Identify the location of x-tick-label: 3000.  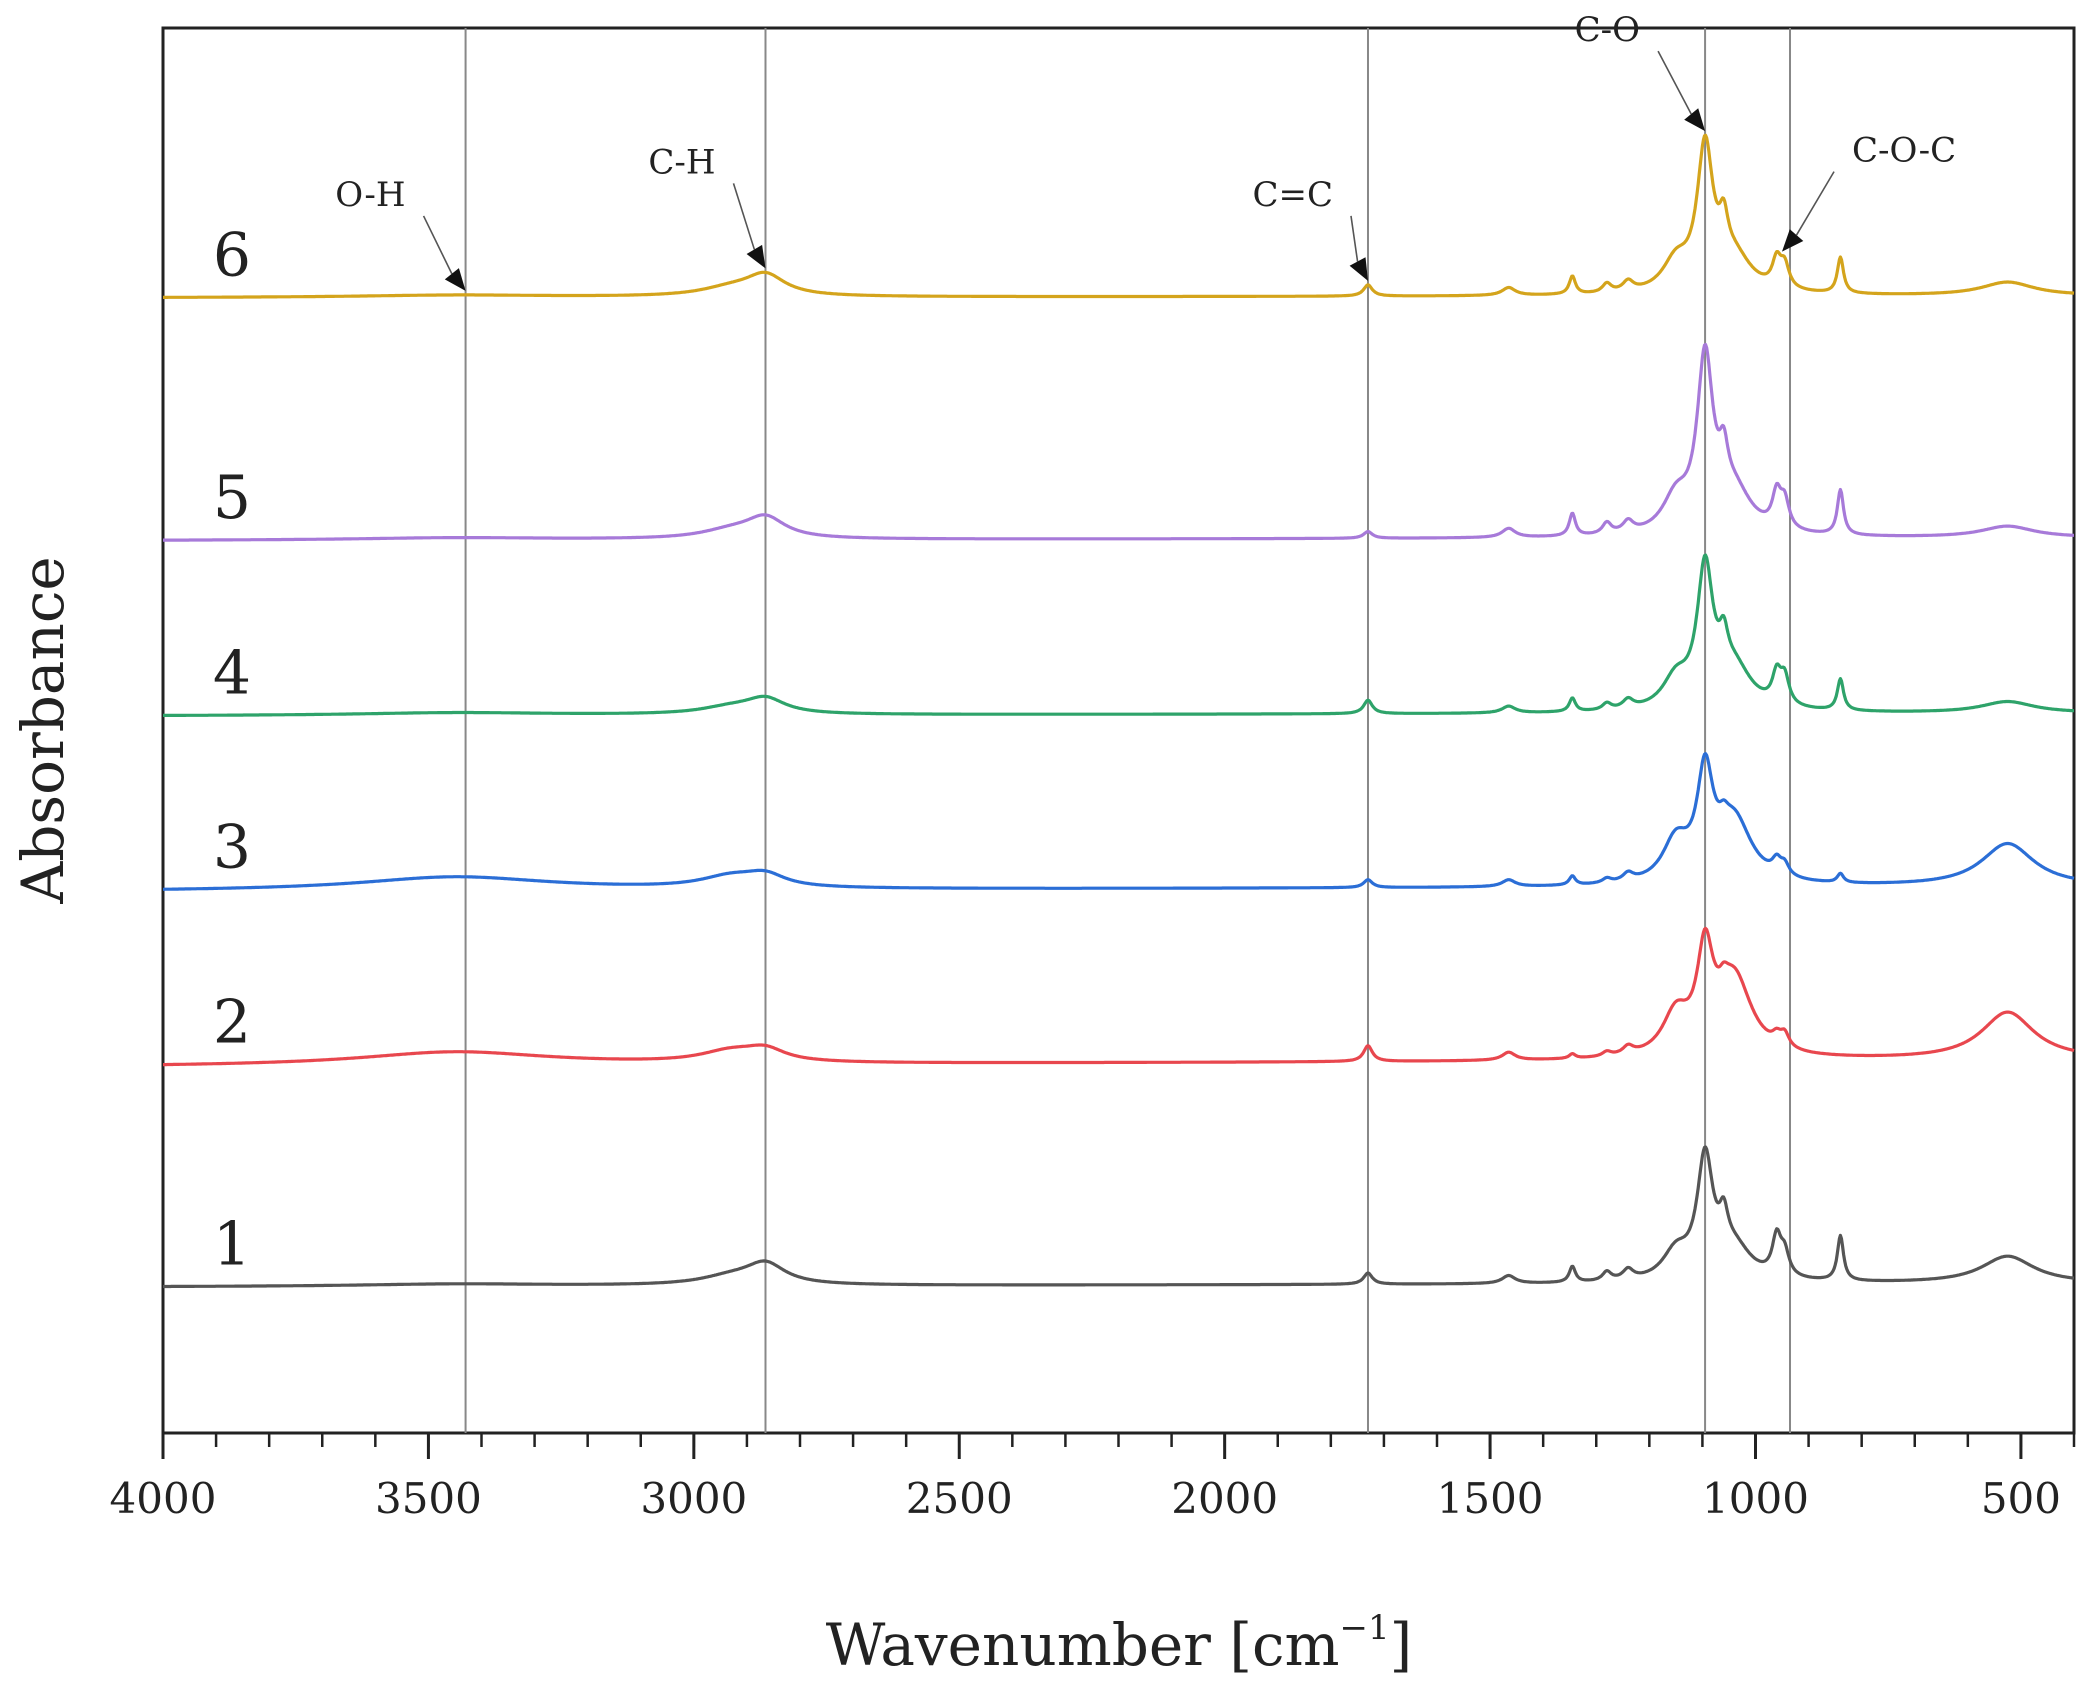
(693, 1498).